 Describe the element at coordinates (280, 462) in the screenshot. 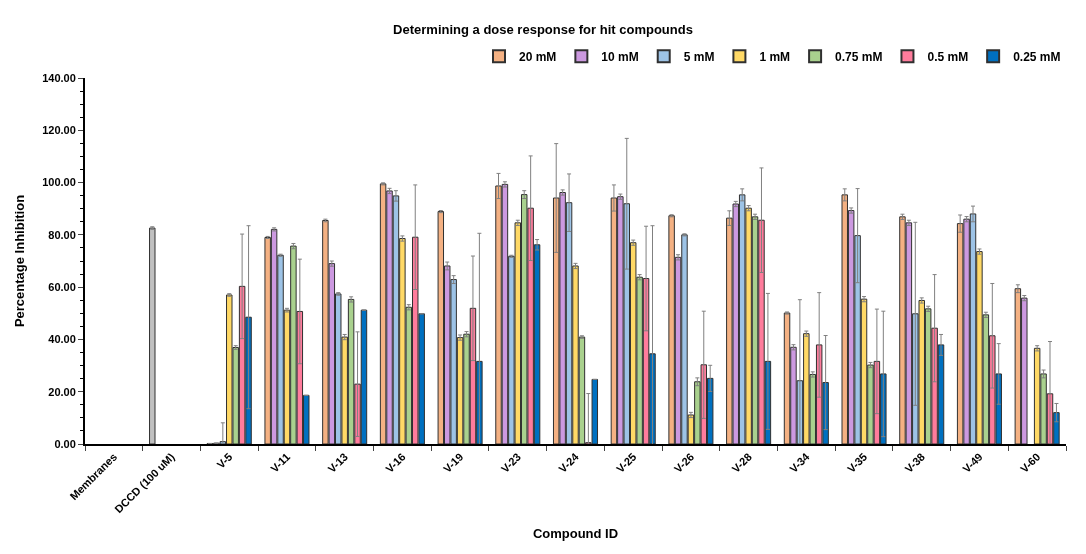

I see `x-tick-label: V-11` at that location.